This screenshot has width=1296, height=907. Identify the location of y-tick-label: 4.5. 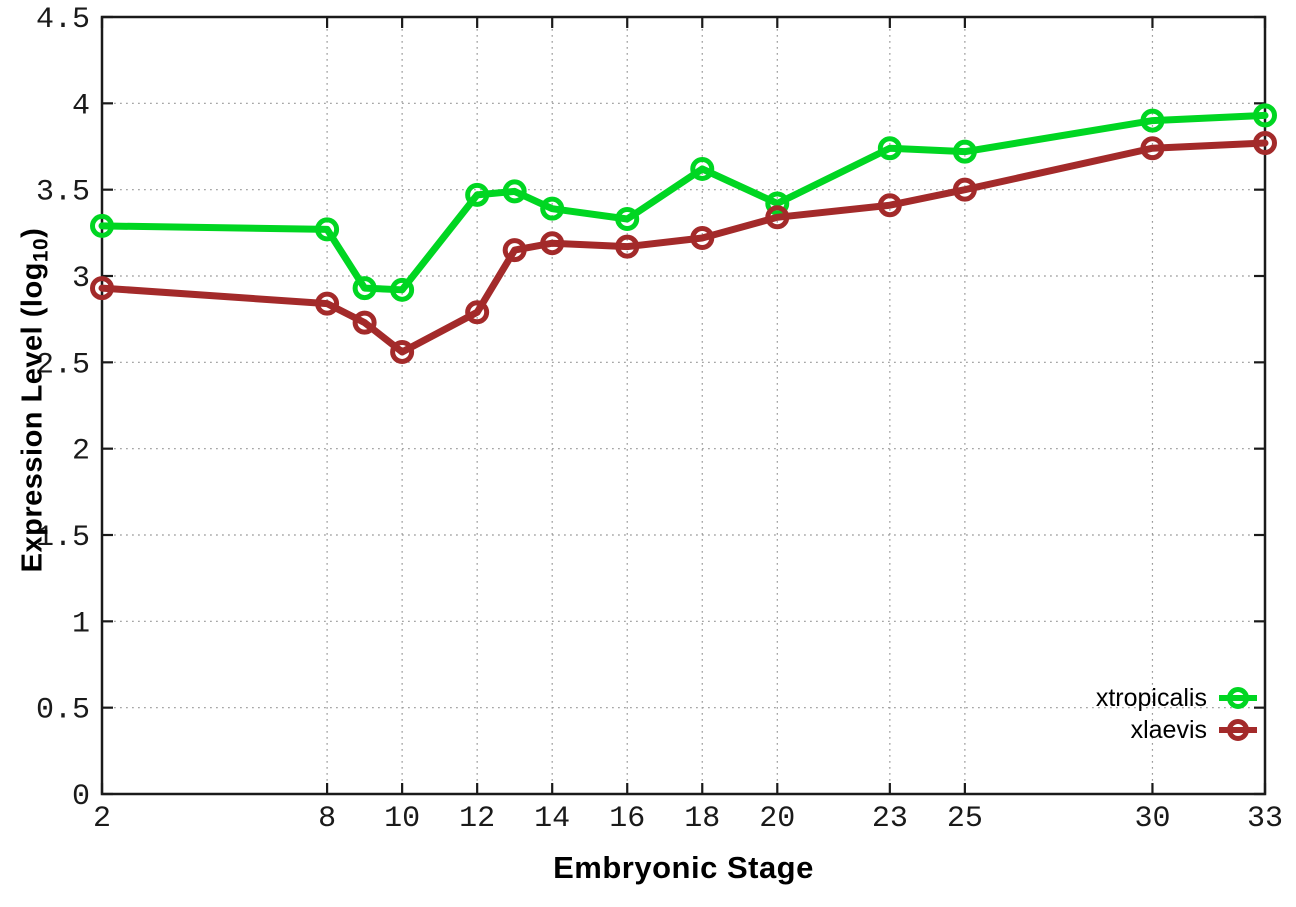
(63, 20).